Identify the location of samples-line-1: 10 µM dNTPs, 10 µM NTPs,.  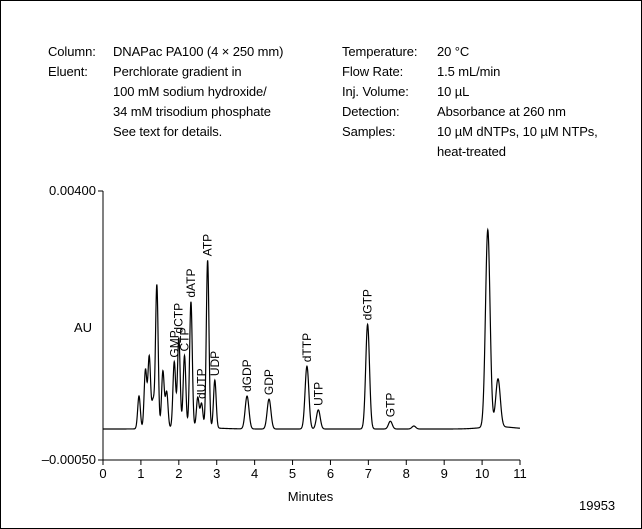
(517, 131).